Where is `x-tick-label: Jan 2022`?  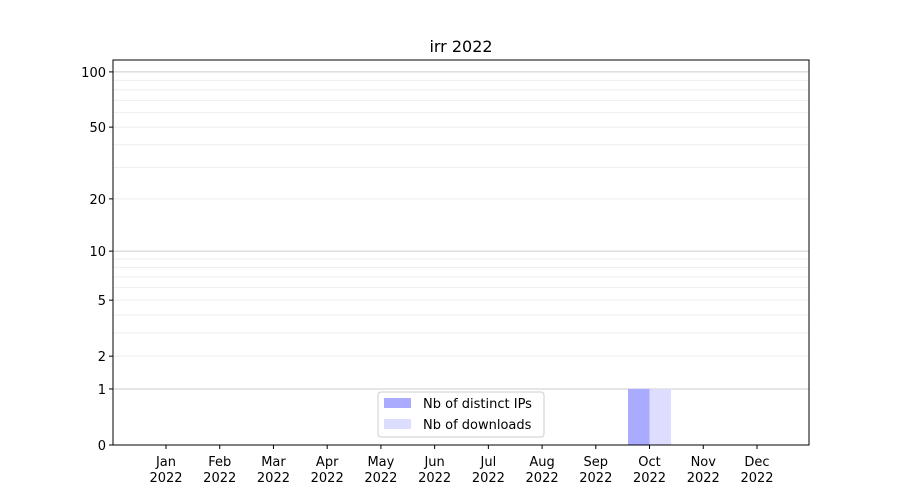 x-tick-label: Jan 2022 is located at coordinates (165, 470).